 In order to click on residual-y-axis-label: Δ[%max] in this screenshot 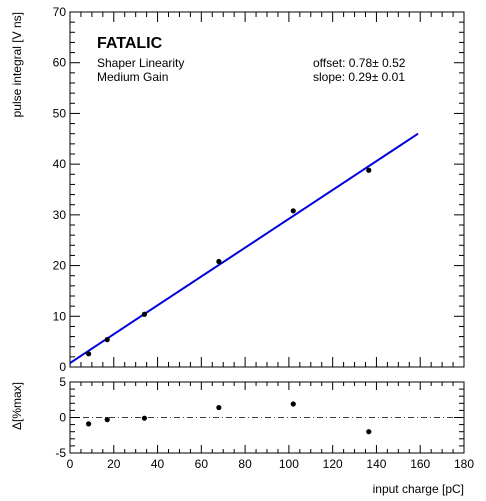, I will do `click(17, 406)`.